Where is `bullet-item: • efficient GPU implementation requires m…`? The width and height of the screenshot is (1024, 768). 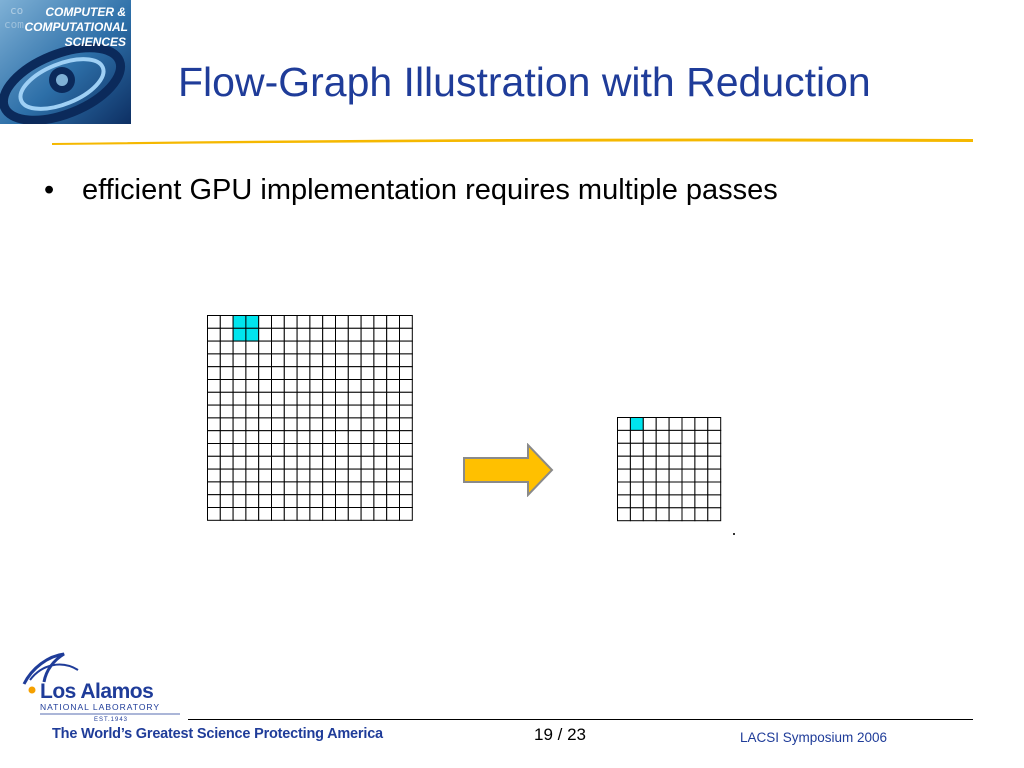 bullet-item: • efficient GPU implementation requires m… is located at coordinates (411, 190).